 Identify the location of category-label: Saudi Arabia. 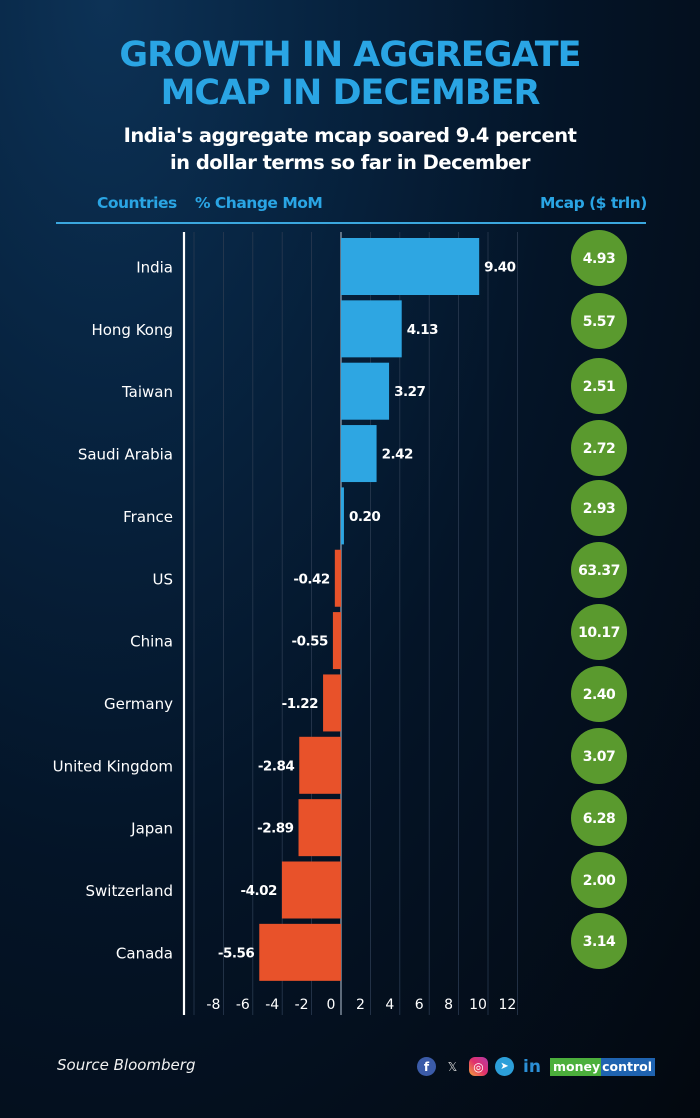
(125, 455).